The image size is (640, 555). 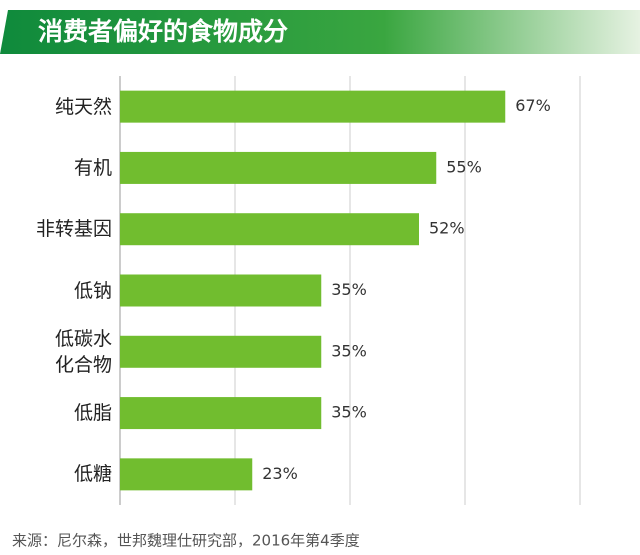 I want to click on value-label: 67%, so click(x=533, y=105).